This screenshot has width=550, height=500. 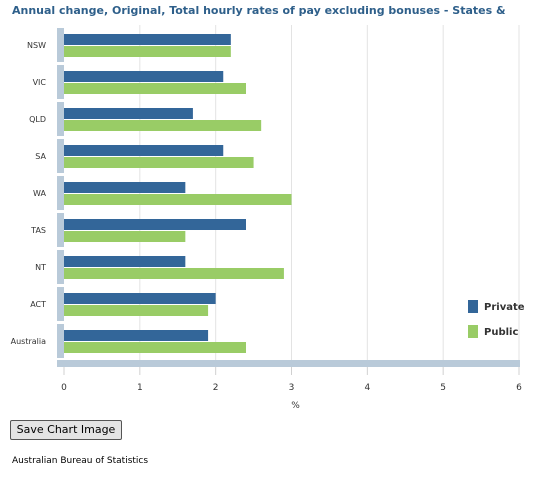 What do you see at coordinates (288, 363) in the screenshot?
I see `x-axis-band` at bounding box center [288, 363].